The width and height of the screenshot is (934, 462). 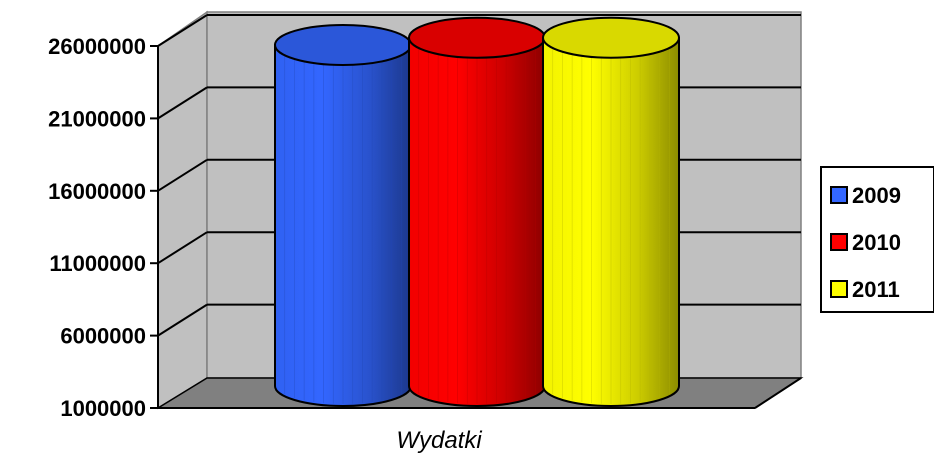 What do you see at coordinates (97, 191) in the screenshot?
I see `y-tick-label: 16000000` at bounding box center [97, 191].